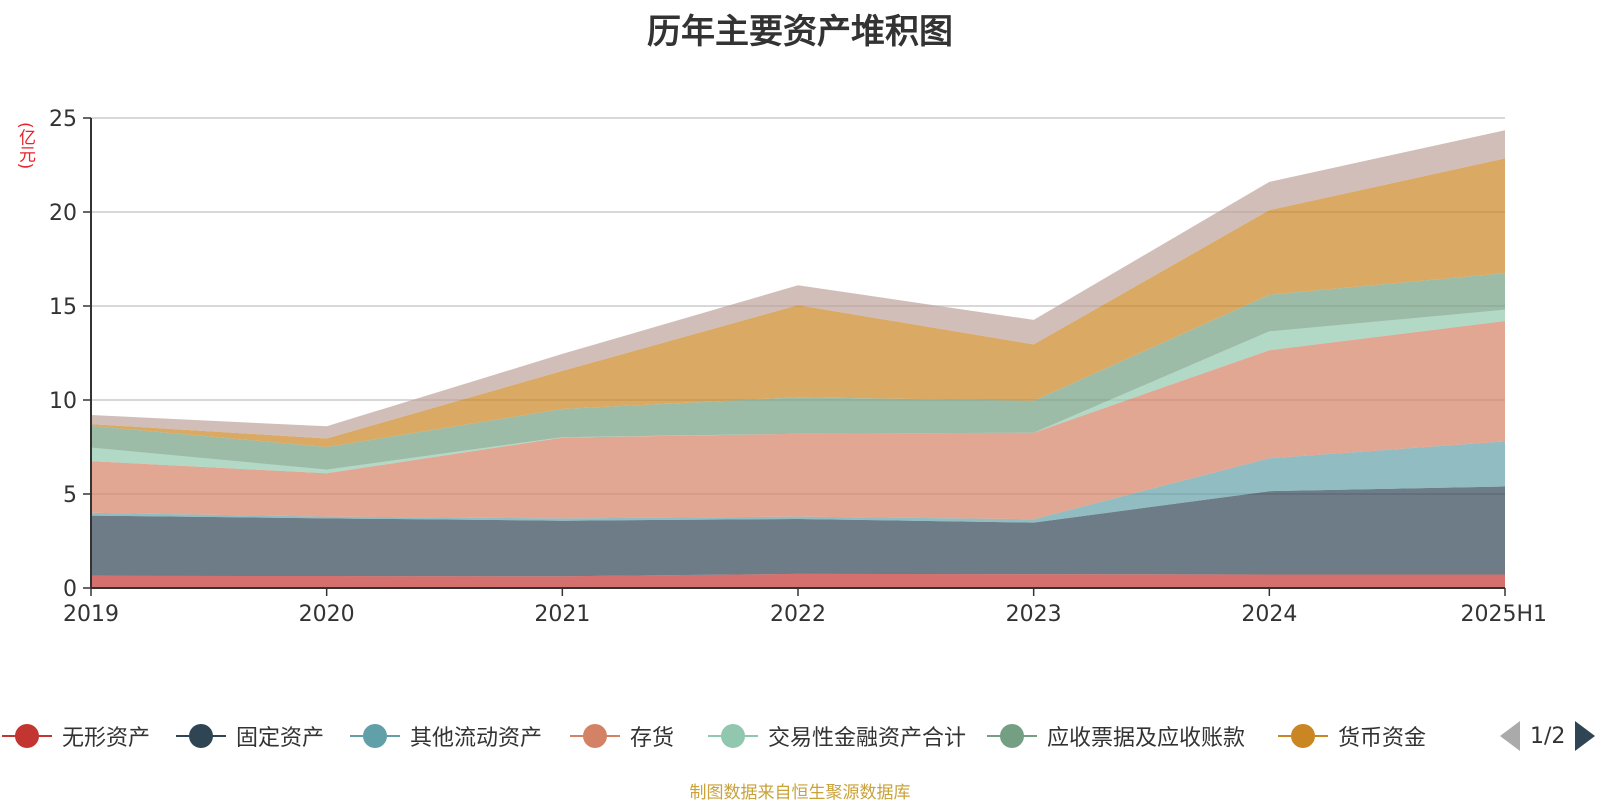  I want to click on legend-next-page-icon, so click(1585, 736).